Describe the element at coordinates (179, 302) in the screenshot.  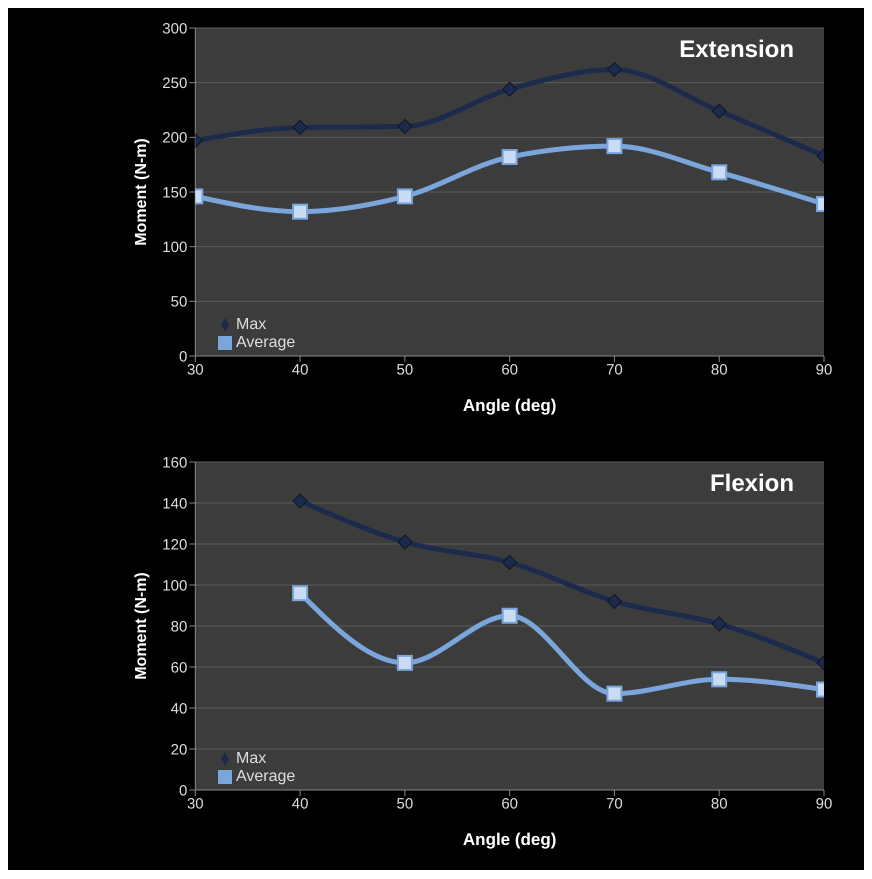
I see `y-tick-label: 50` at that location.